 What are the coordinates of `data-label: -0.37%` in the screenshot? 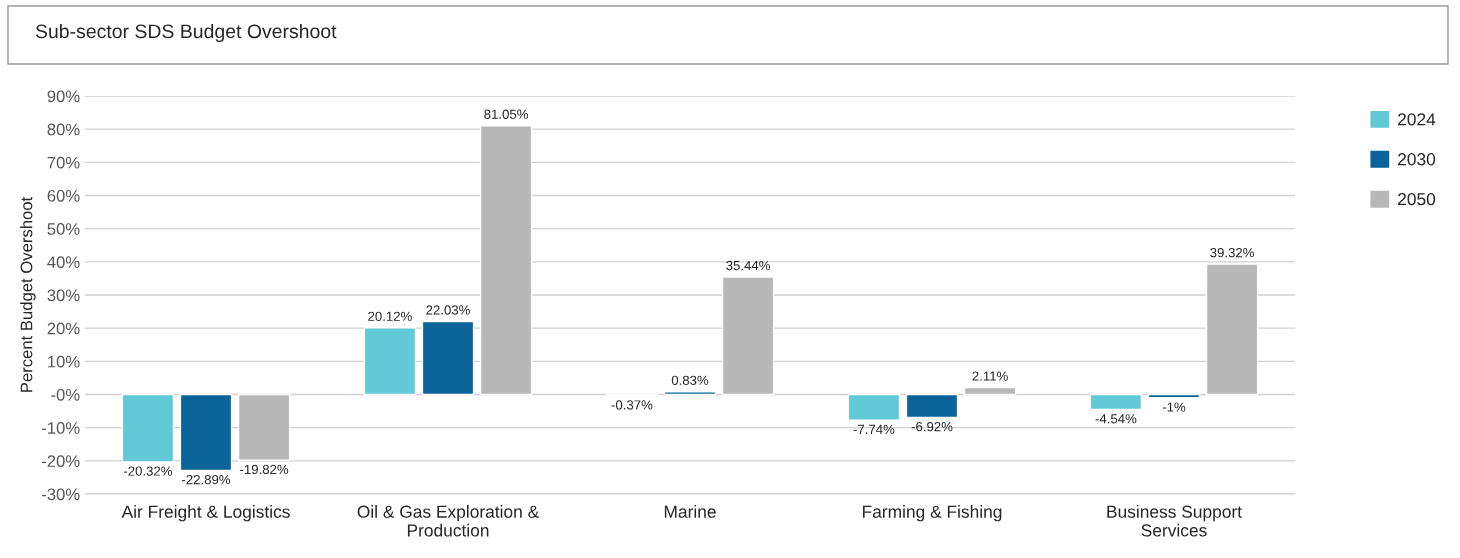 It's located at (632, 405).